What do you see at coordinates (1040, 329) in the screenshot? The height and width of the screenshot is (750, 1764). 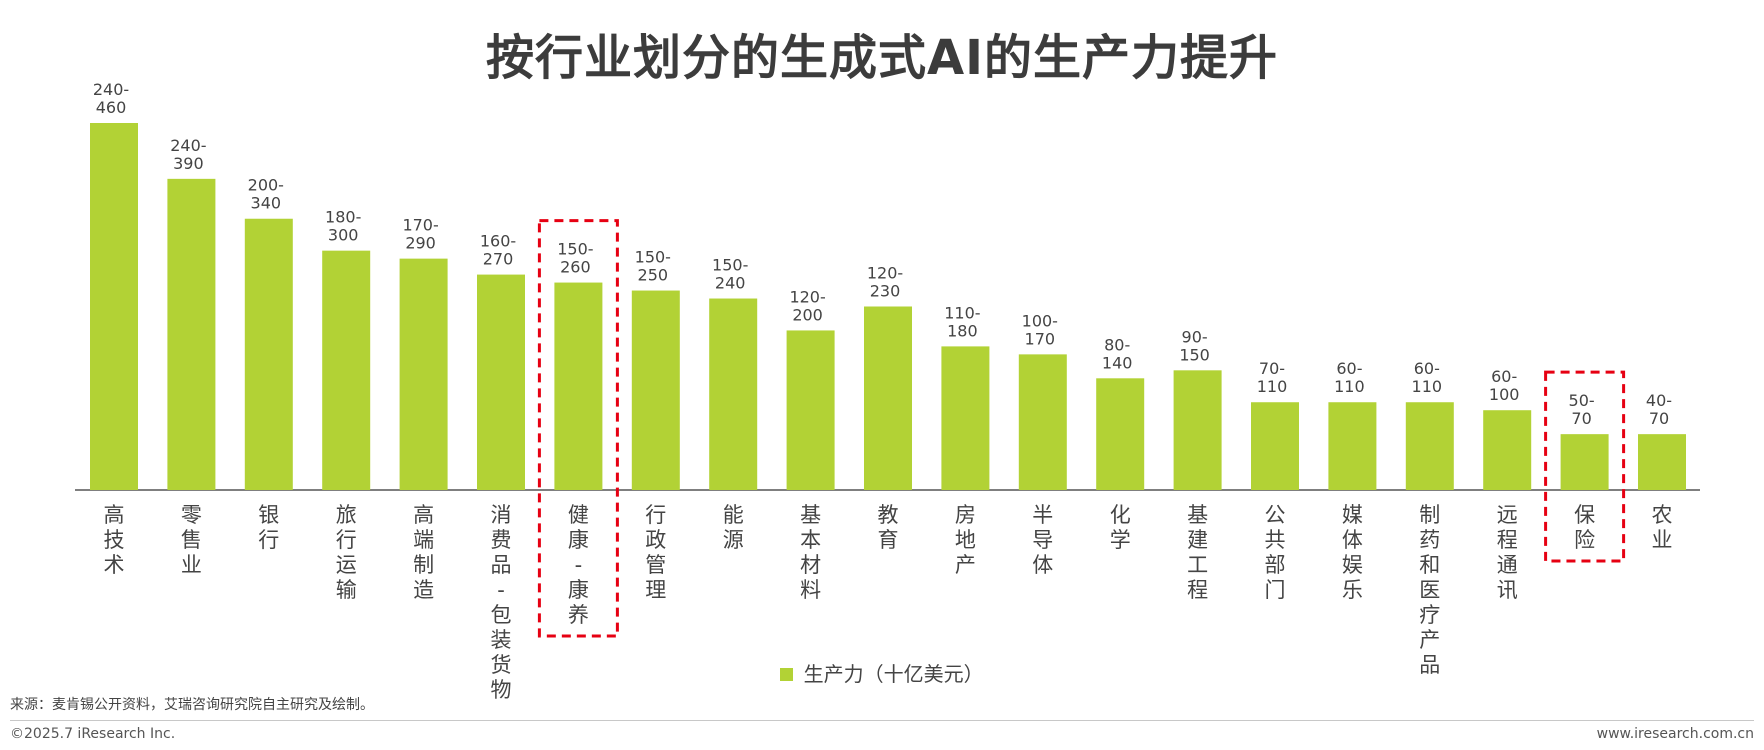 I see `data-label: 100-170` at bounding box center [1040, 329].